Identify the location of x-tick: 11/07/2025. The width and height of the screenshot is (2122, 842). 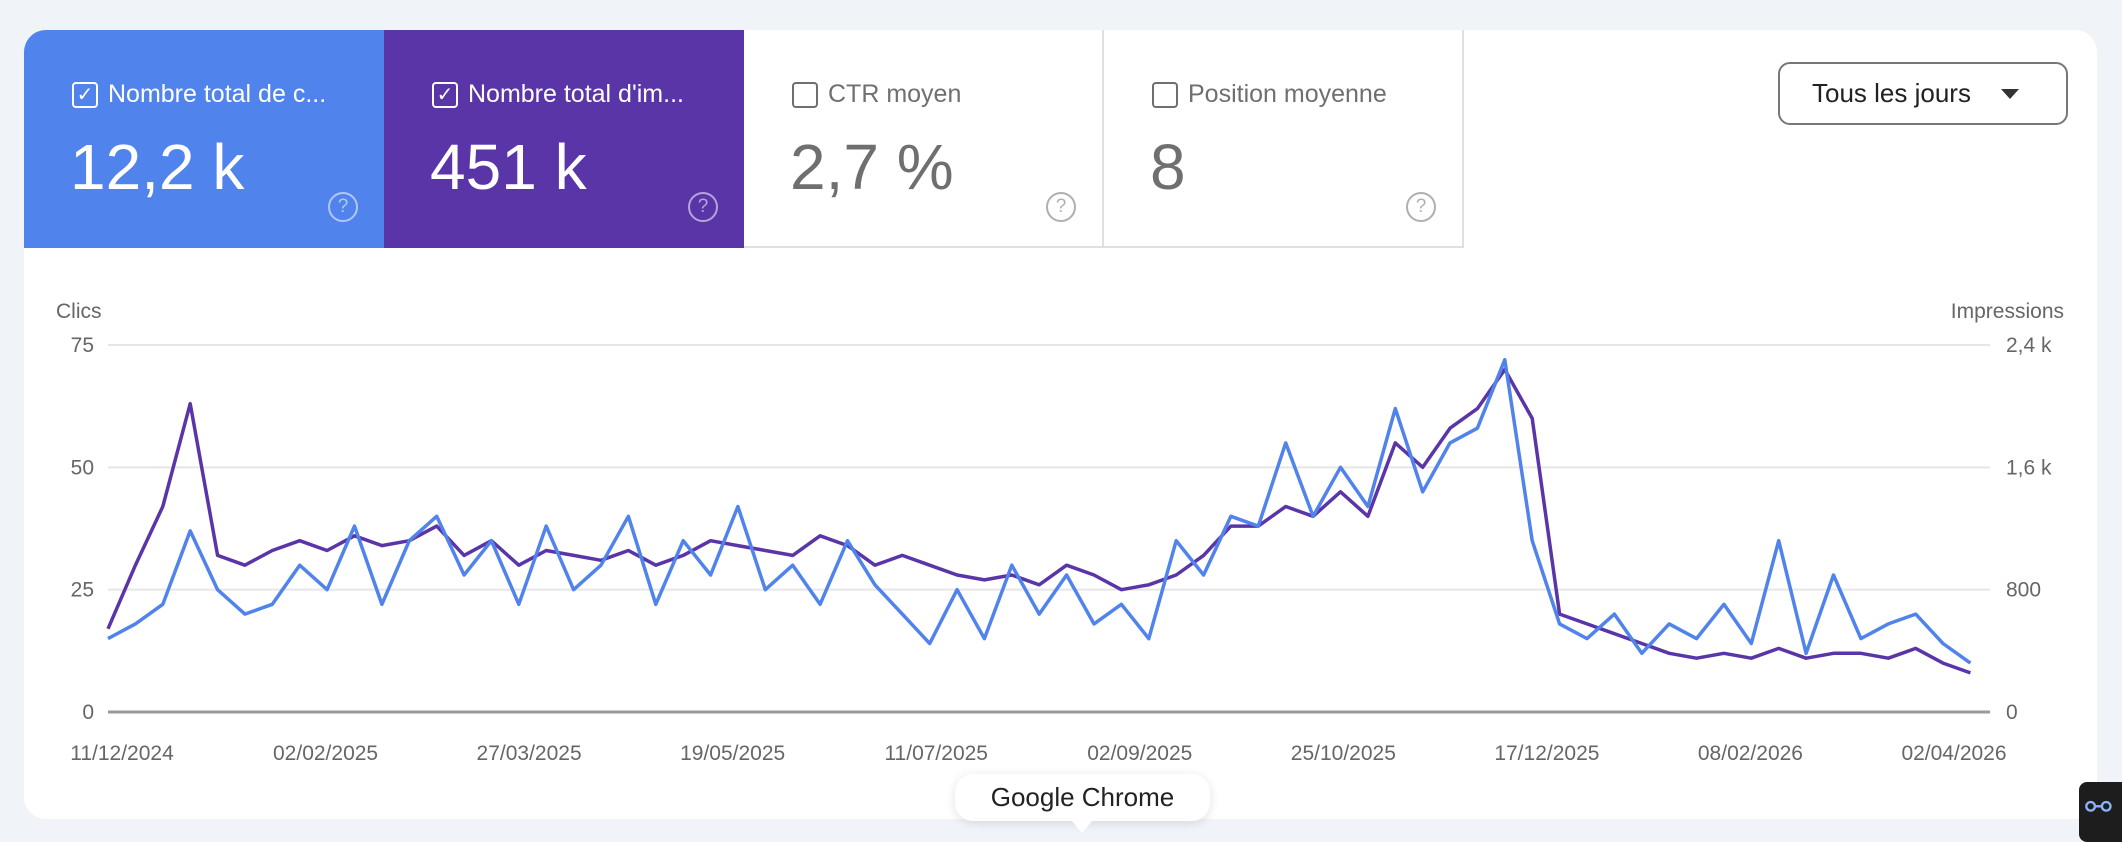
(936, 753).